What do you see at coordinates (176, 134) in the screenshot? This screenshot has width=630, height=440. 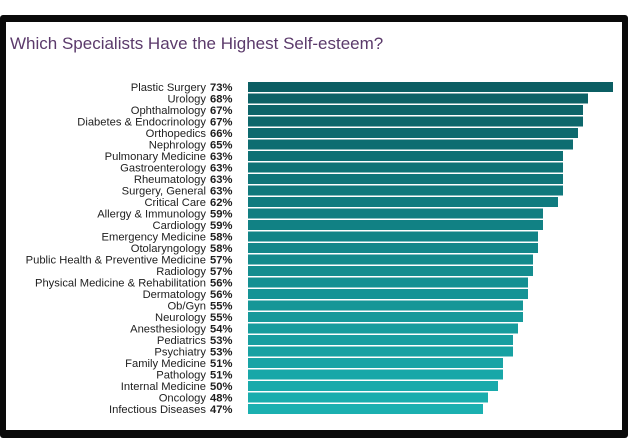 I see `category-label: Orthopedics` at bounding box center [176, 134].